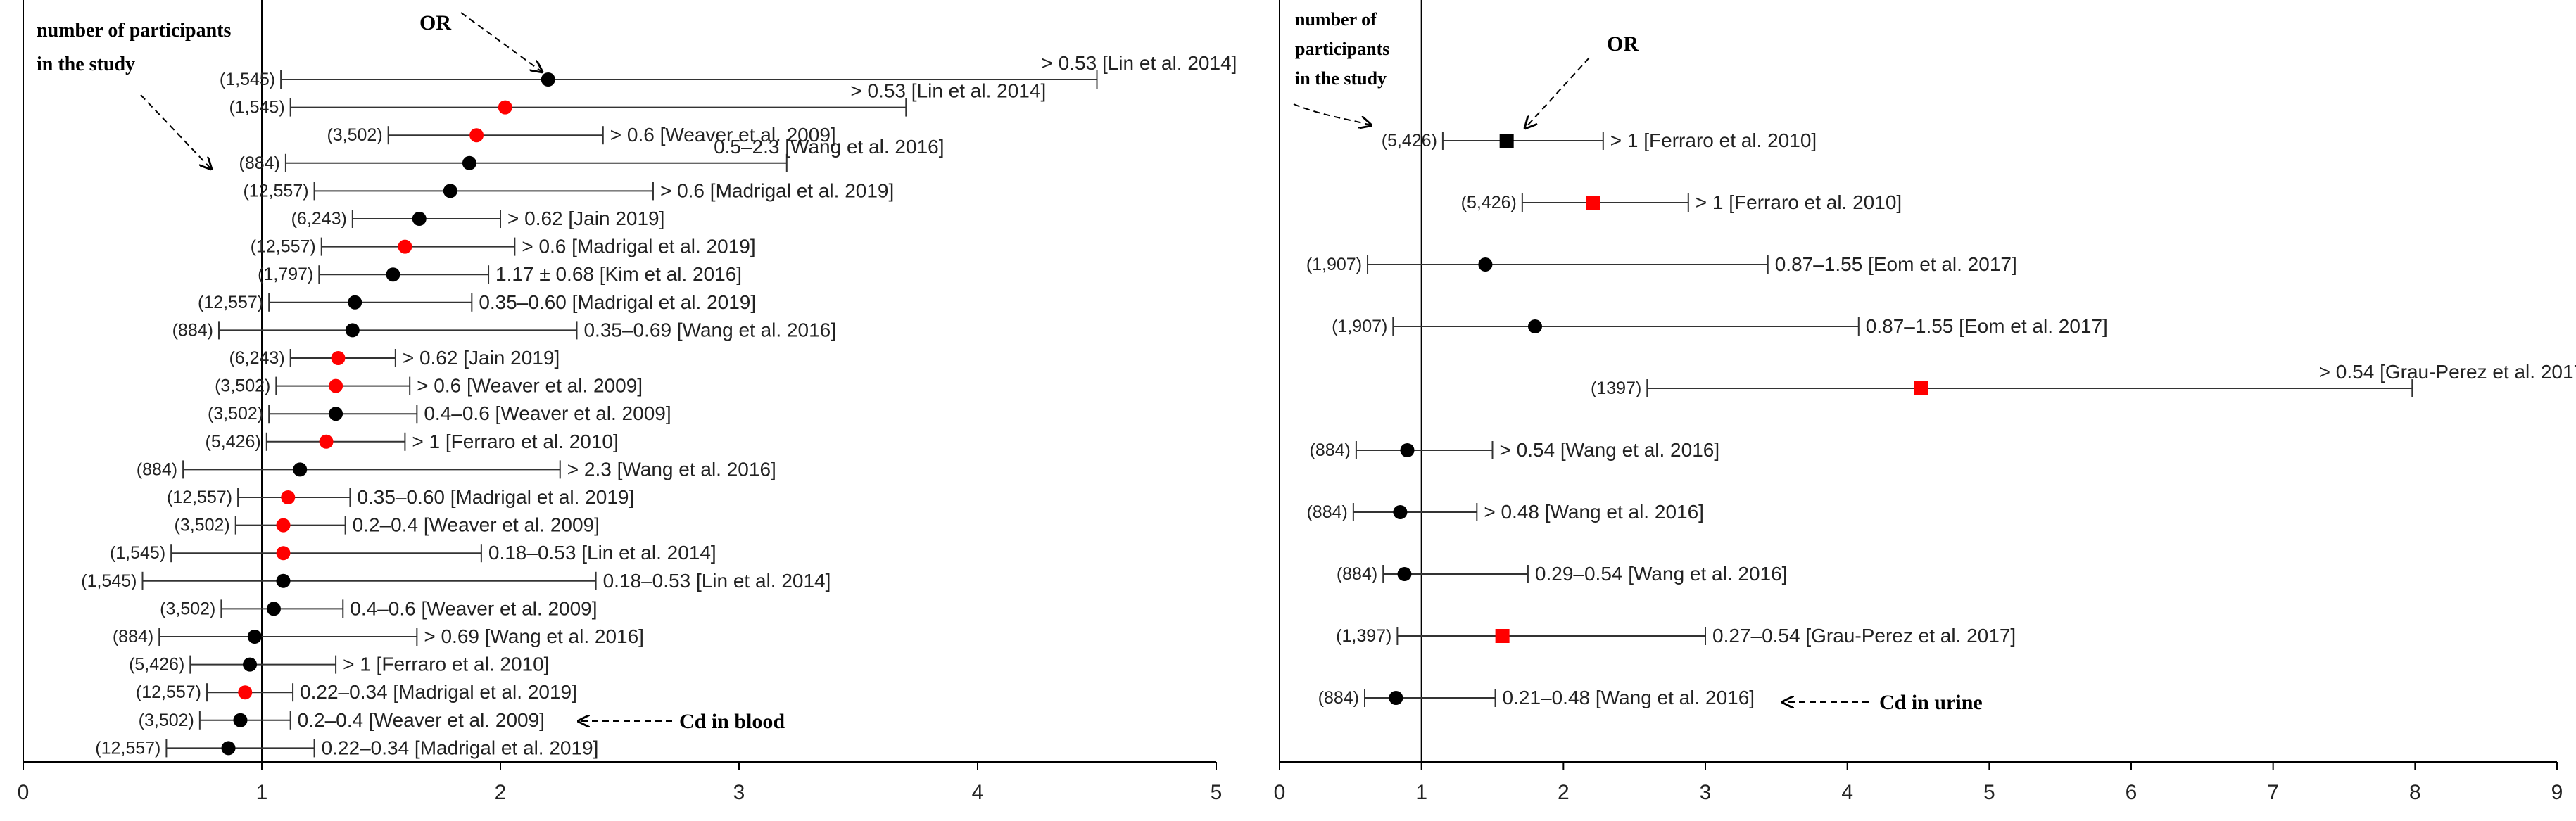 This screenshot has height=821, width=2576. Describe the element at coordinates (709, 330) in the screenshot. I see `row-label: 0.35–0.69 [Wang et al. 2016]` at that location.